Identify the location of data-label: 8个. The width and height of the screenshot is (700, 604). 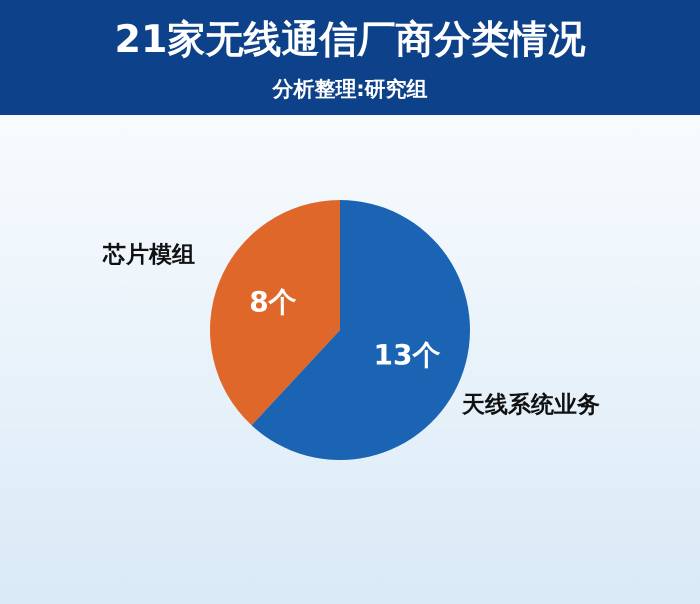
(273, 302).